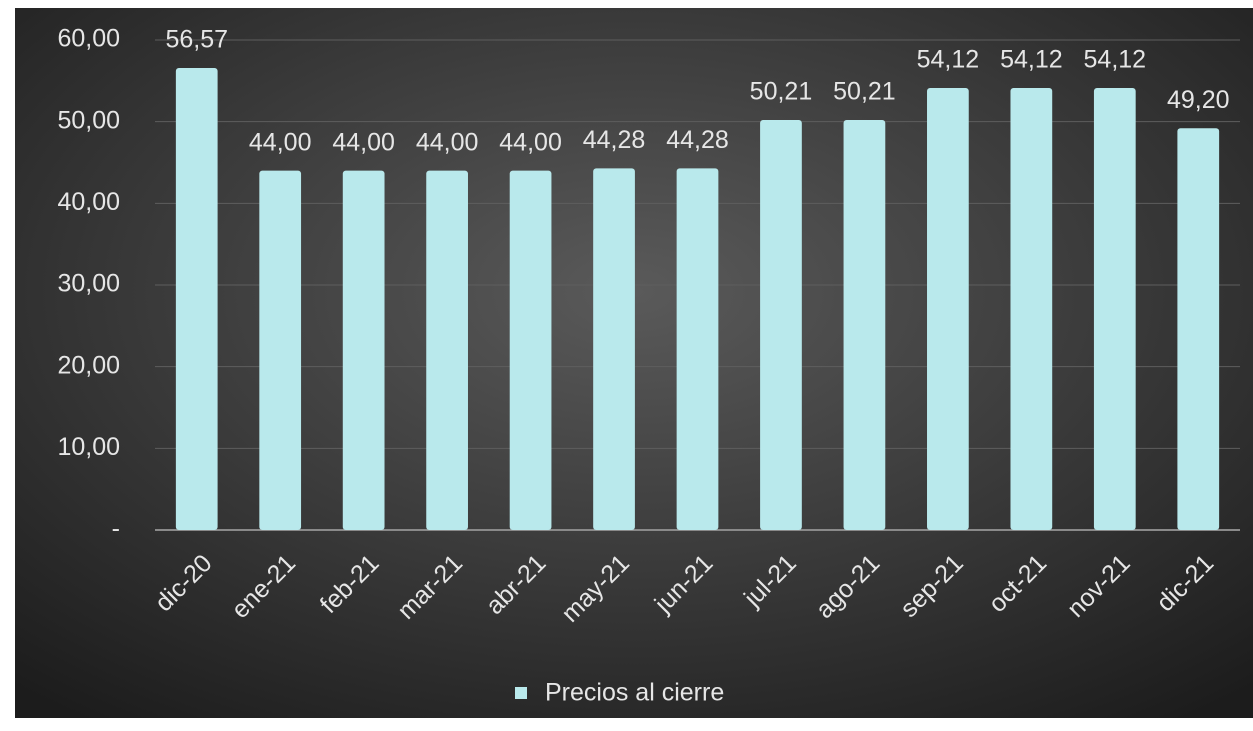 This screenshot has height=731, width=1253. What do you see at coordinates (88, 39) in the screenshot?
I see `y-tick-label: 60,00` at bounding box center [88, 39].